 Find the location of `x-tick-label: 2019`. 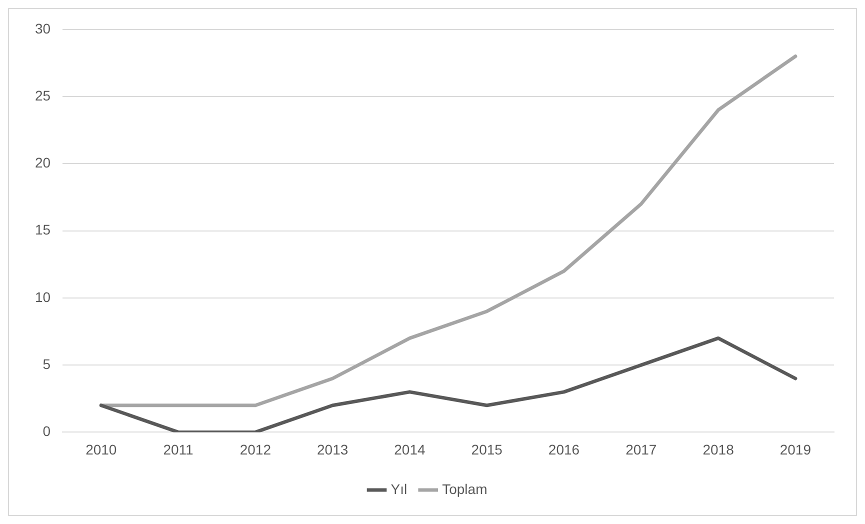

x-tick-label: 2019 is located at coordinates (796, 449).